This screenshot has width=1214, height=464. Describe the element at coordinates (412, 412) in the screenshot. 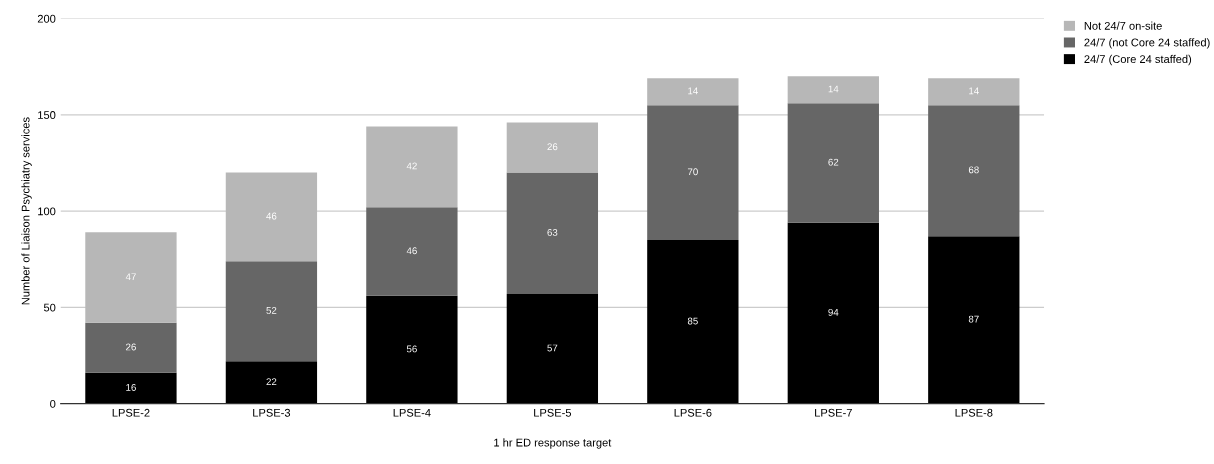

I see `x-tick-label: LPSE-4` at that location.